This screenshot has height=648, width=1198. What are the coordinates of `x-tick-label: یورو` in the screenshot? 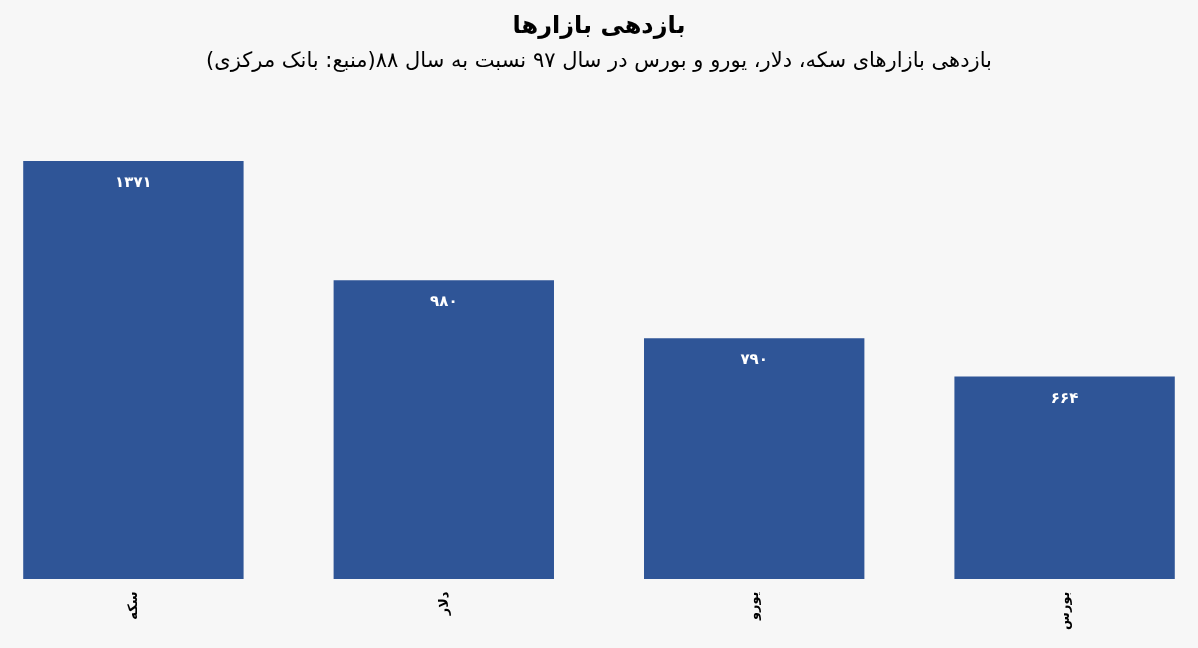 It's located at (754, 606).